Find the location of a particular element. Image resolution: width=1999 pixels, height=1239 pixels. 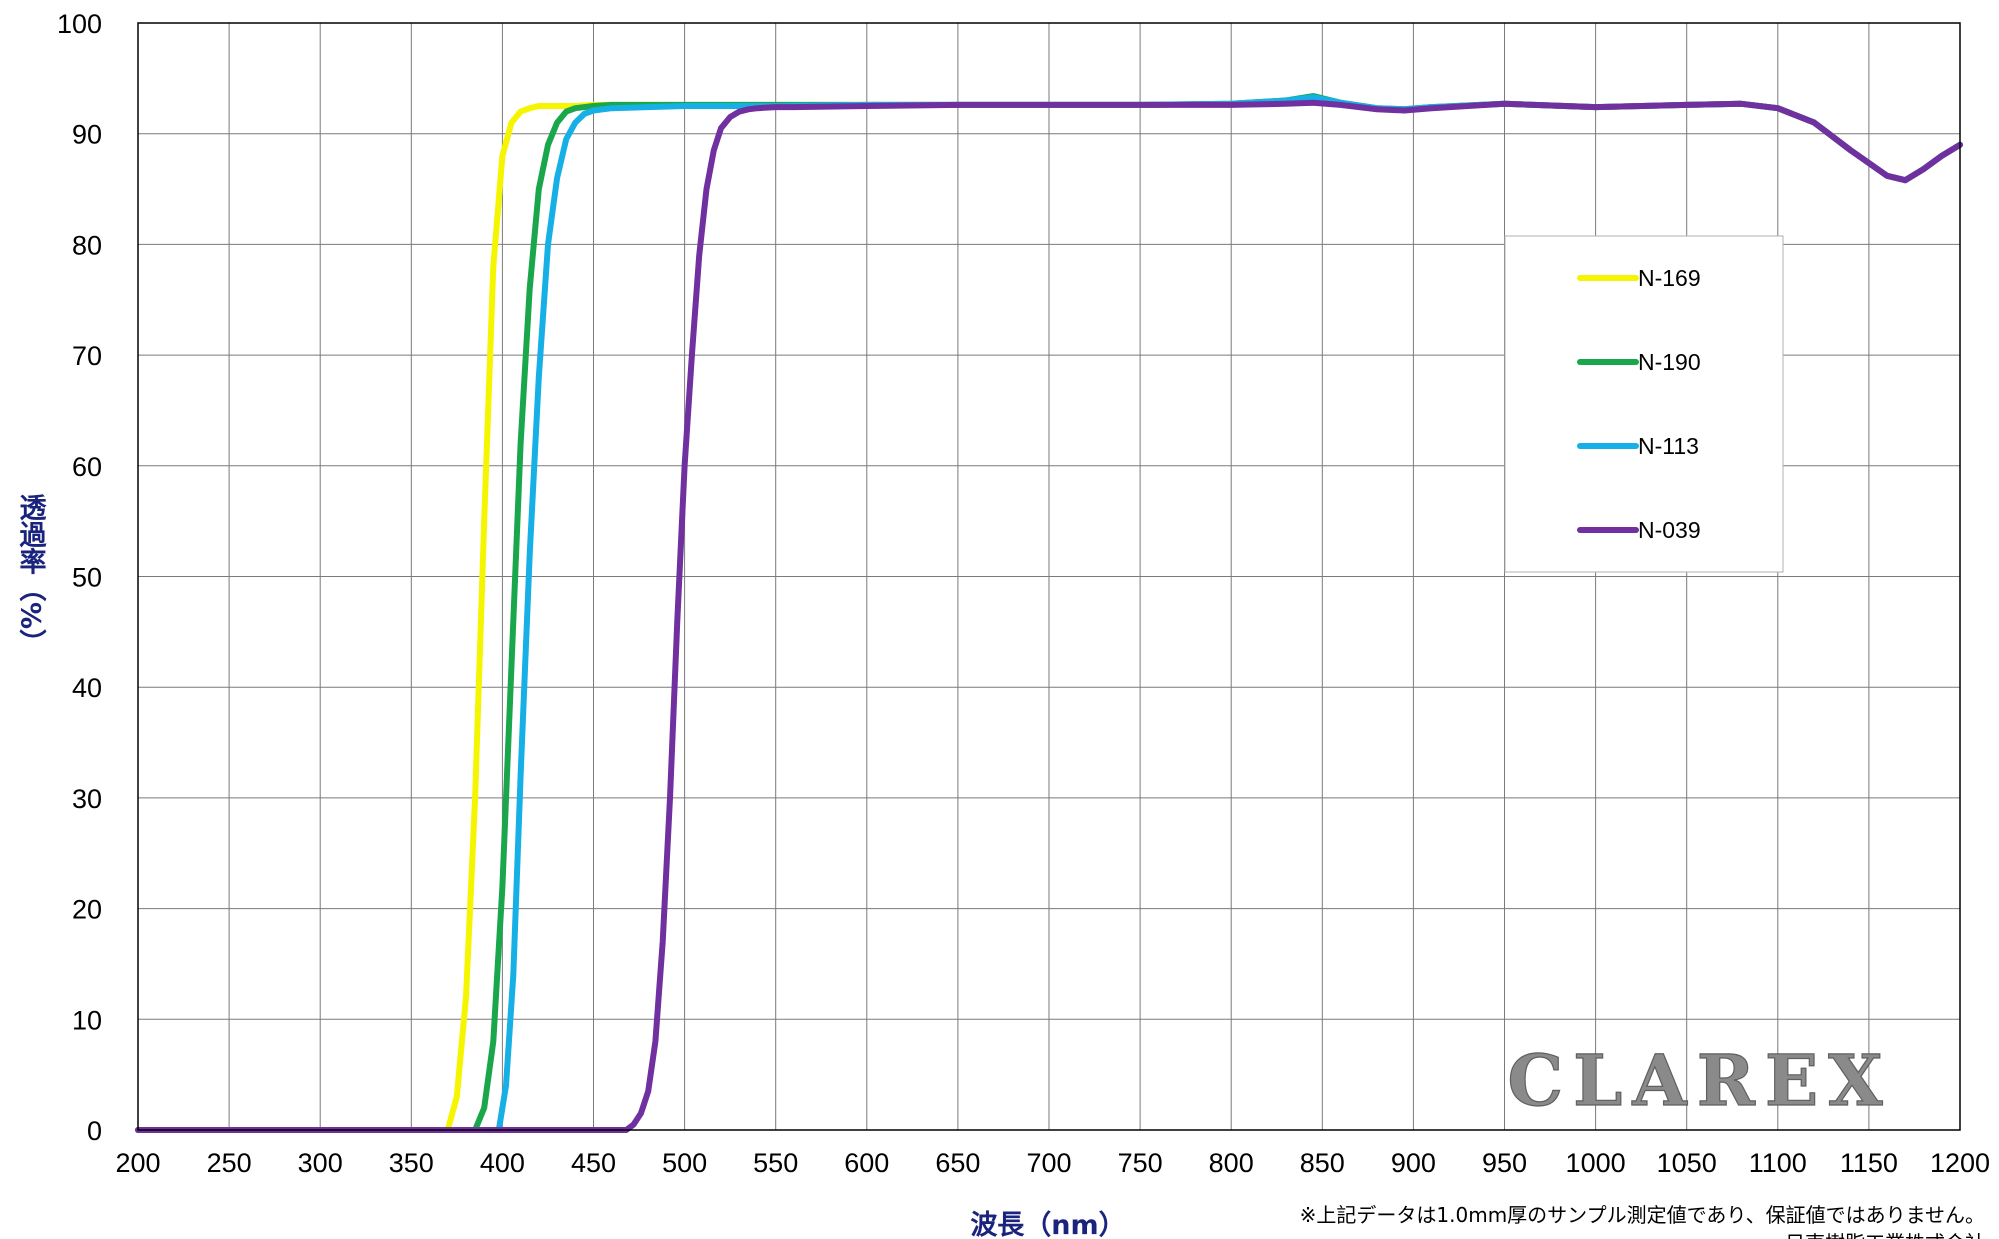

x-tick-label: 950 is located at coordinates (1504, 1163).